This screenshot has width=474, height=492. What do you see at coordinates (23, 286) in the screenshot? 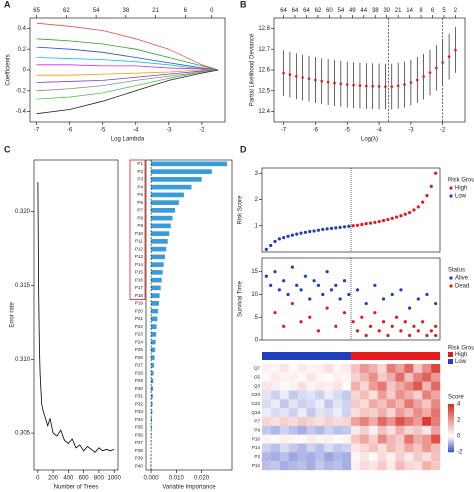
I see `y-tick-label: 0.315` at bounding box center [23, 286].